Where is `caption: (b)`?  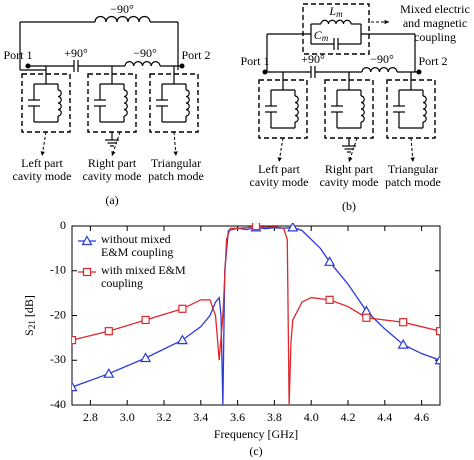 caption: (b) is located at coordinates (349, 206).